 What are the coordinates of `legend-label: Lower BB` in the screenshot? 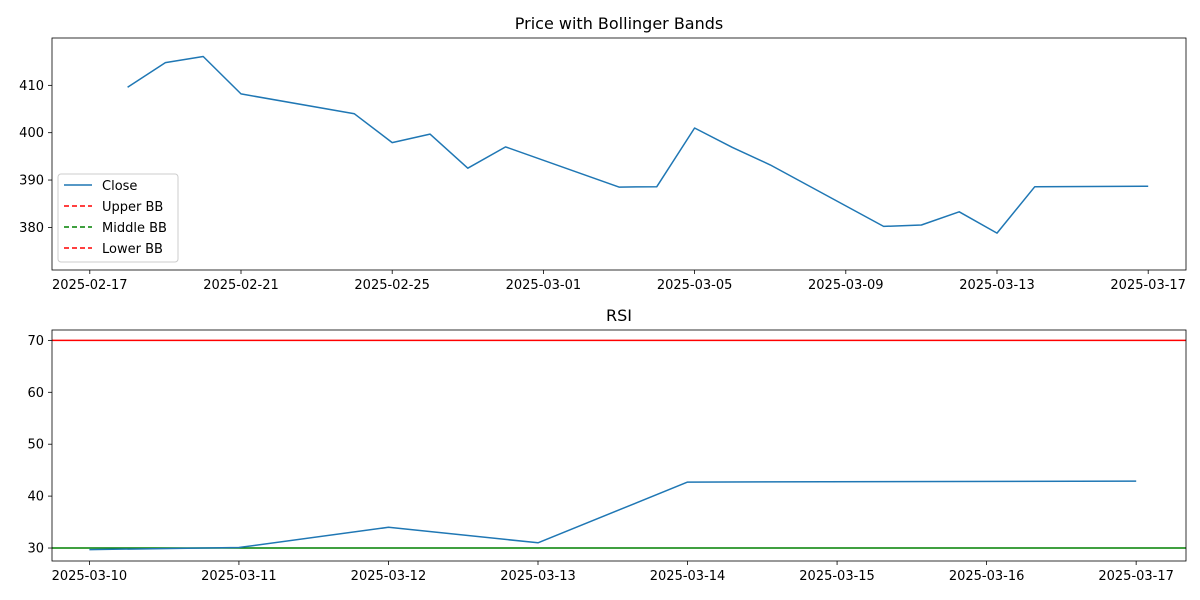 It's located at (132, 249).